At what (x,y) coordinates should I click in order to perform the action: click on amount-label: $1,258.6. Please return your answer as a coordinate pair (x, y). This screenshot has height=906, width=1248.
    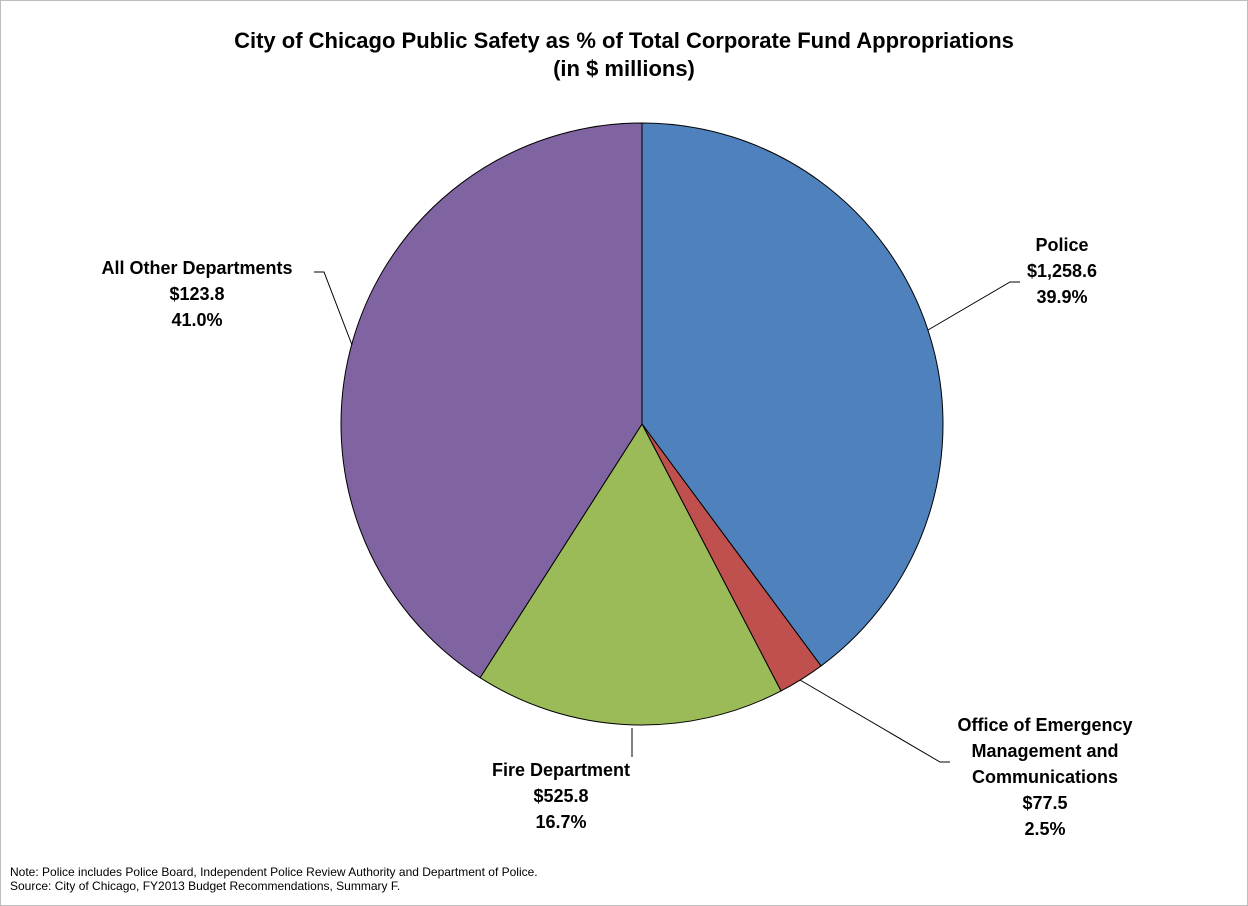
    Looking at the image, I should click on (1062, 271).